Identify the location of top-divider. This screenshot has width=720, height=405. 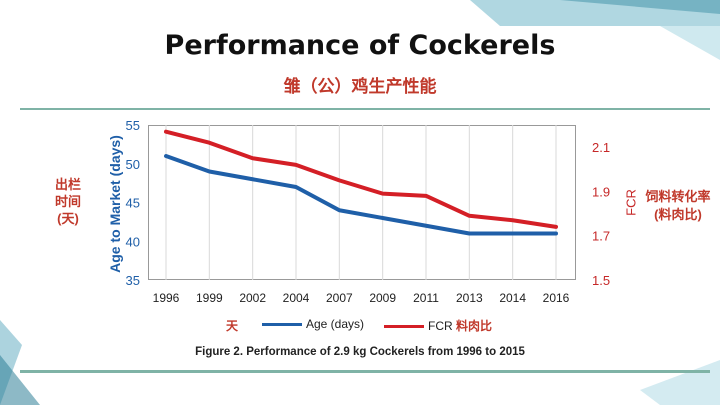
(365, 109).